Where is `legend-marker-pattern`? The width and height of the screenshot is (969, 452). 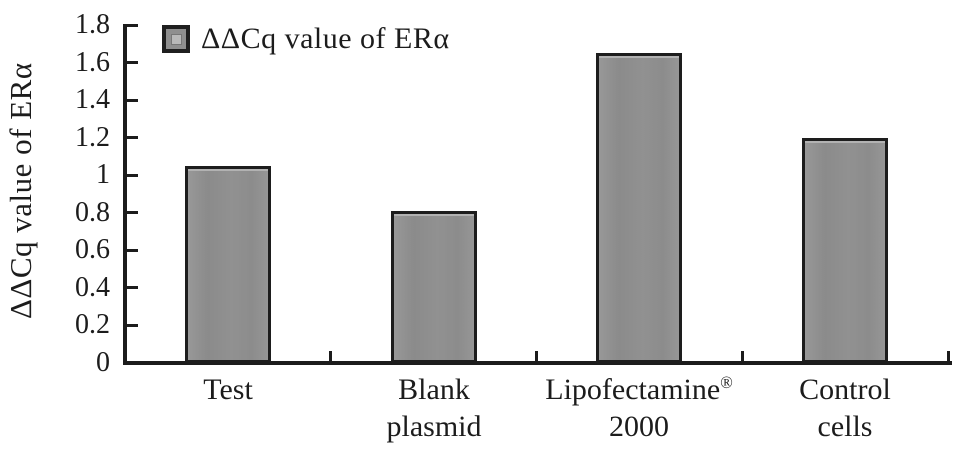 legend-marker-pattern is located at coordinates (176, 39).